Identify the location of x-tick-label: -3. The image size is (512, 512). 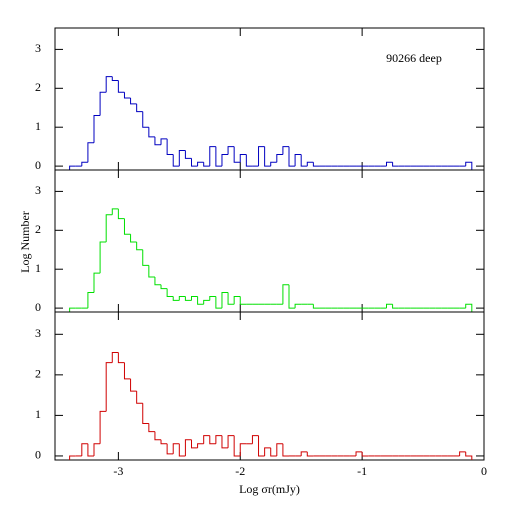
(118, 471).